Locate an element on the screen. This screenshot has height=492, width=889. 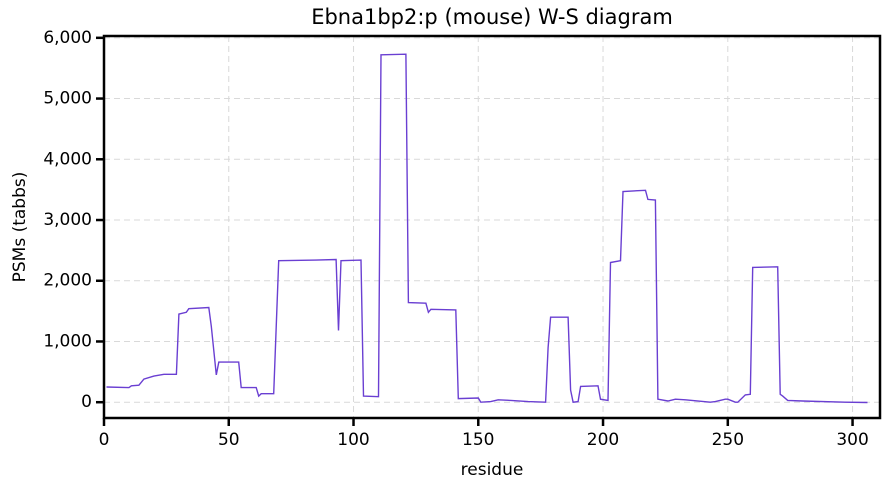
y-axis-label: PSMs (tabbs) is located at coordinates (20, 227).